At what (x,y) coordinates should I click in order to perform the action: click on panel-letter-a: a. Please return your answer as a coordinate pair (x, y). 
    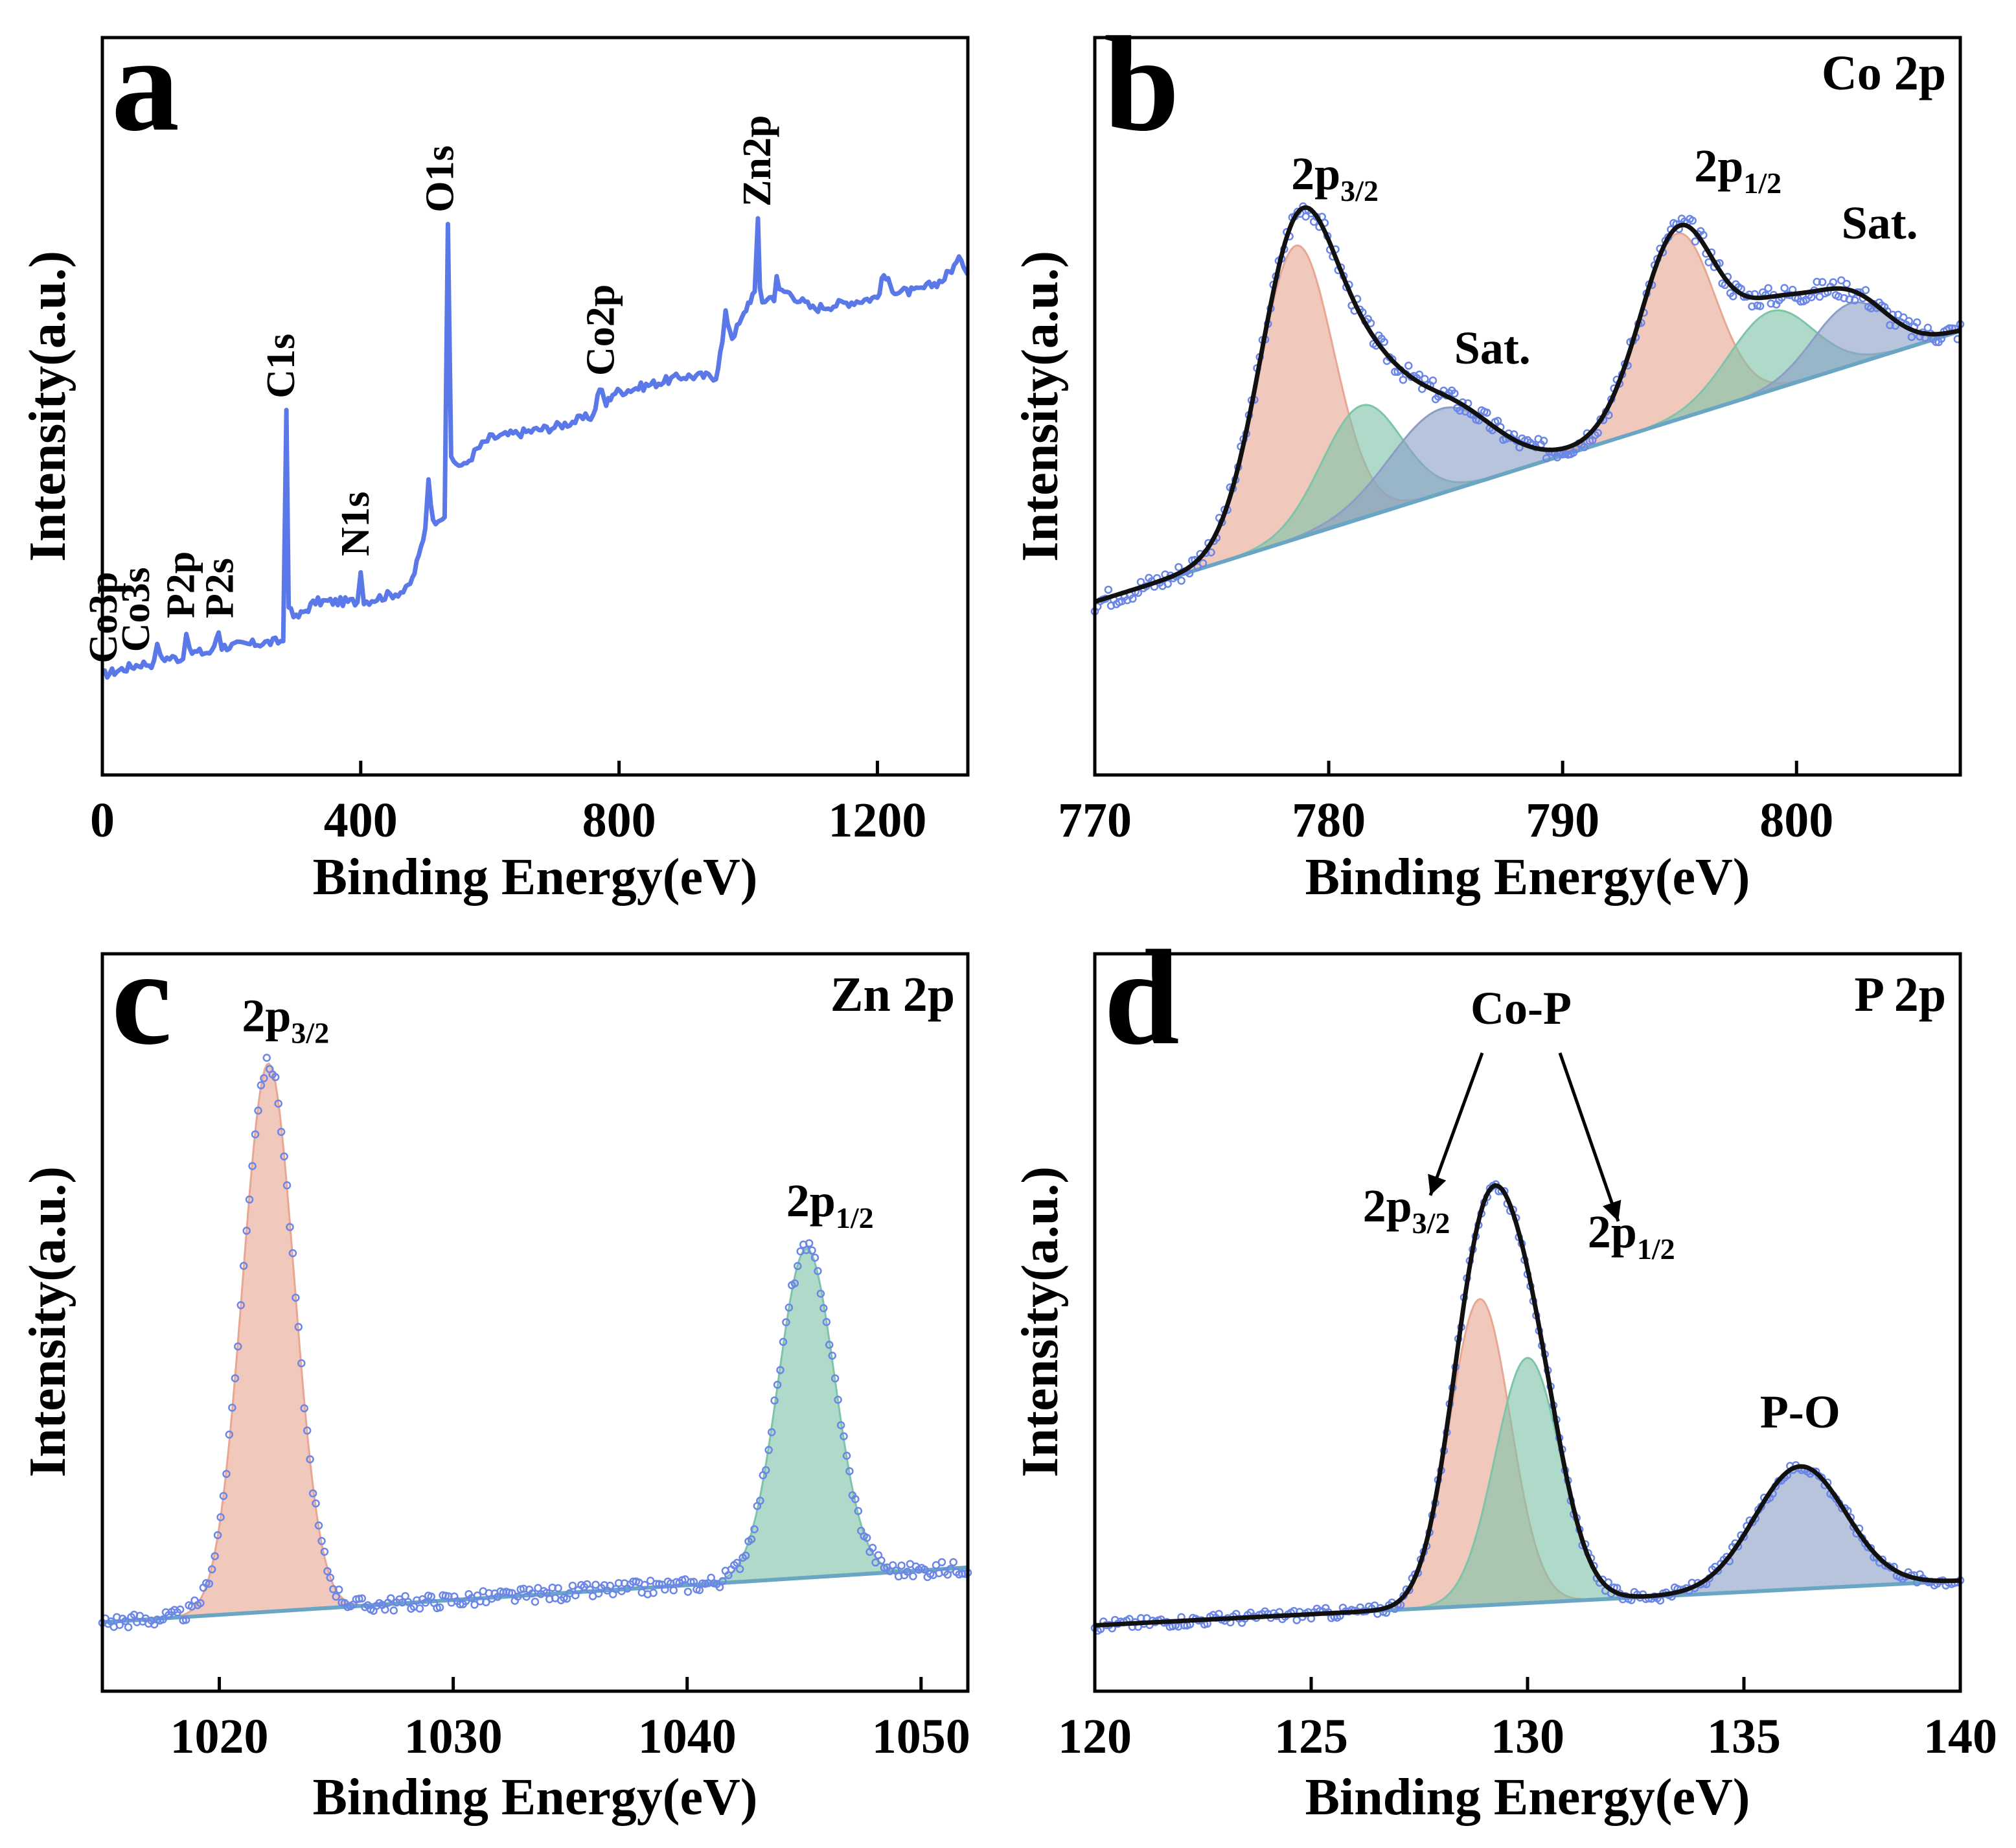
    Looking at the image, I should click on (145, 84).